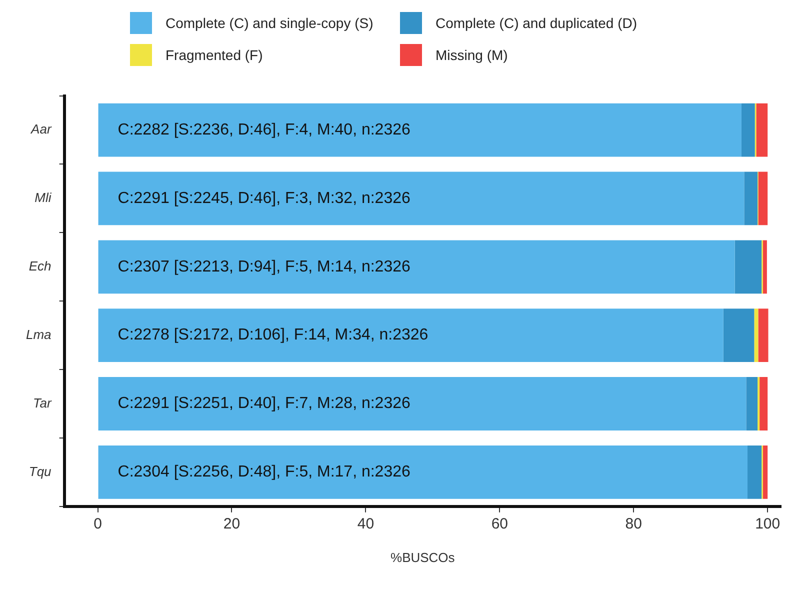 The image size is (809, 592). Describe the element at coordinates (767, 524) in the screenshot. I see `x-tick-label: 100` at that location.